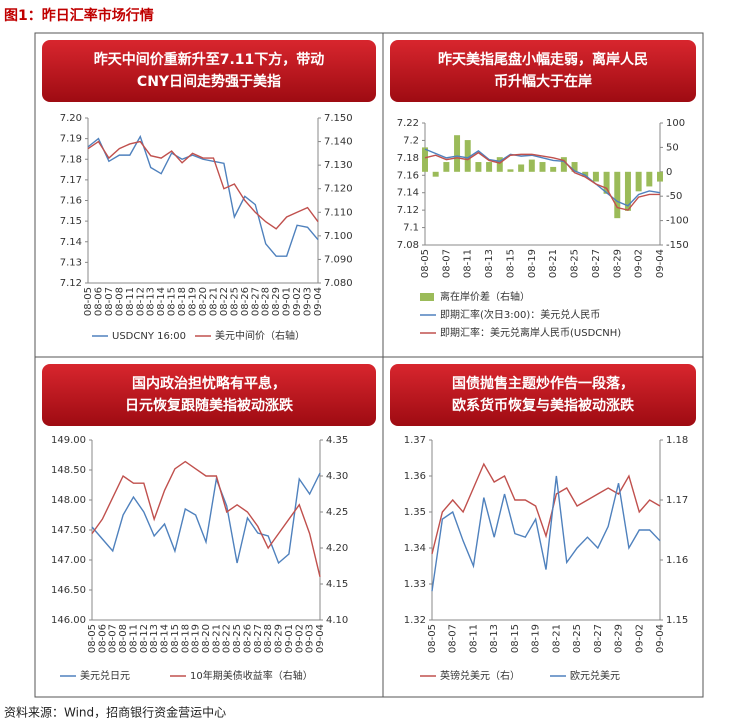  I want to click on y2-tick-label: 7.120, so click(338, 189).